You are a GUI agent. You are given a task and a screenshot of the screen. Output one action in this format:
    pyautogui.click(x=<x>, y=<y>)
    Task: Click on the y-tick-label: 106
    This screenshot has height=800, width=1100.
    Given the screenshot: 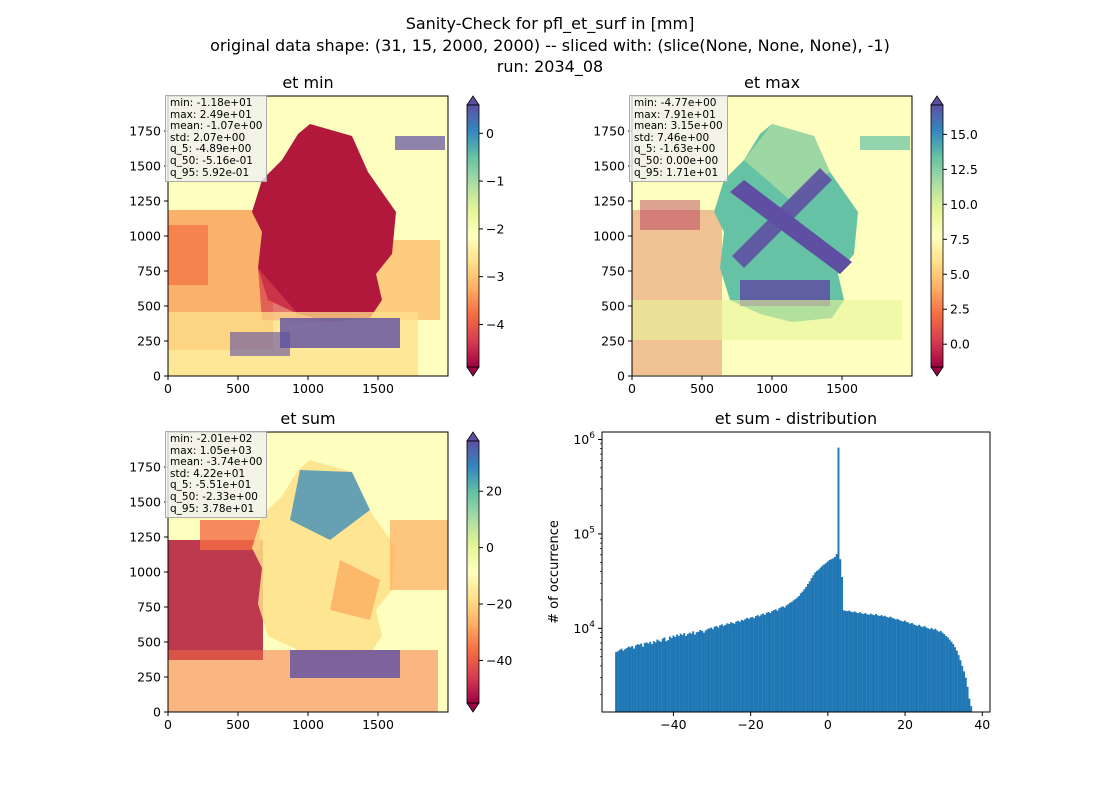 What is the action you would take?
    pyautogui.click(x=584, y=439)
    